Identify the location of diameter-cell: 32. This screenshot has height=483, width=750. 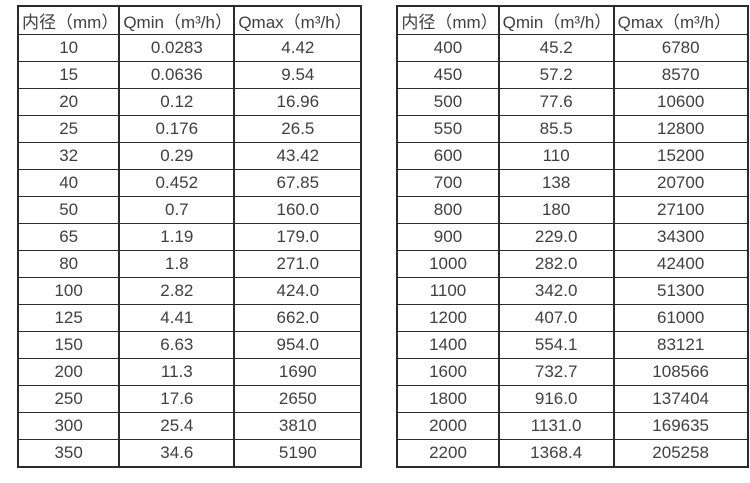
(68, 156).